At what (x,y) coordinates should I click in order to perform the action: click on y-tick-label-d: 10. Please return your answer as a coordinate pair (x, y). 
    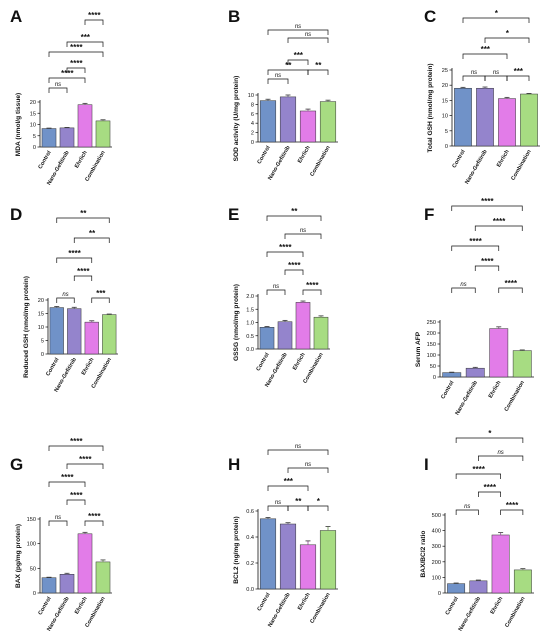
    Looking at the image, I should click on (41, 328).